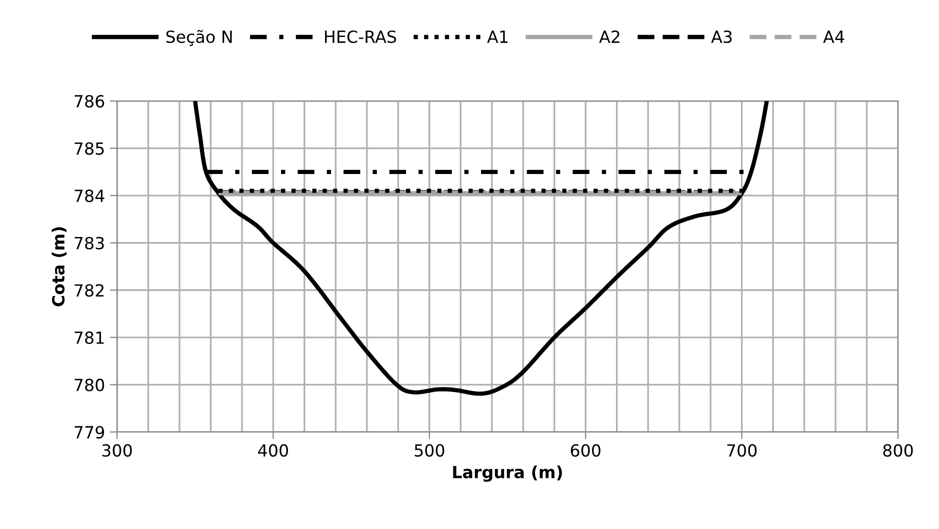 The height and width of the screenshot is (529, 939). Describe the element at coordinates (89, 385) in the screenshot. I see `y-tick-label: 780` at that location.